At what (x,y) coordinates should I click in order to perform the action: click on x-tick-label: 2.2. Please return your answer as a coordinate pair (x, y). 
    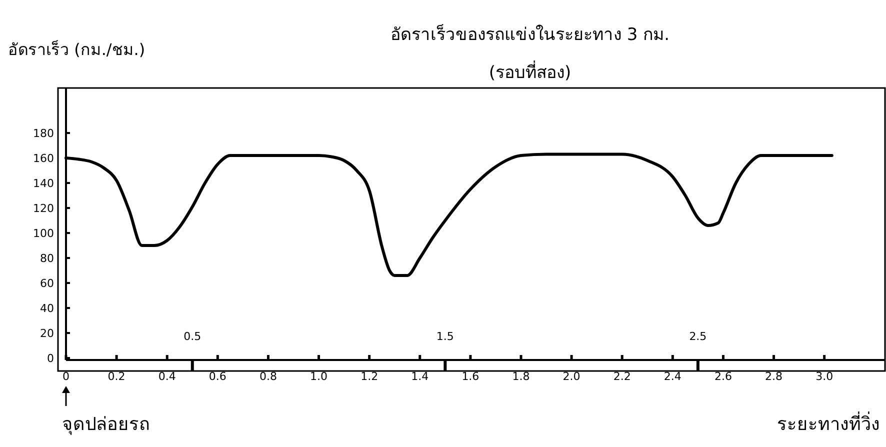
    Looking at the image, I should click on (622, 376).